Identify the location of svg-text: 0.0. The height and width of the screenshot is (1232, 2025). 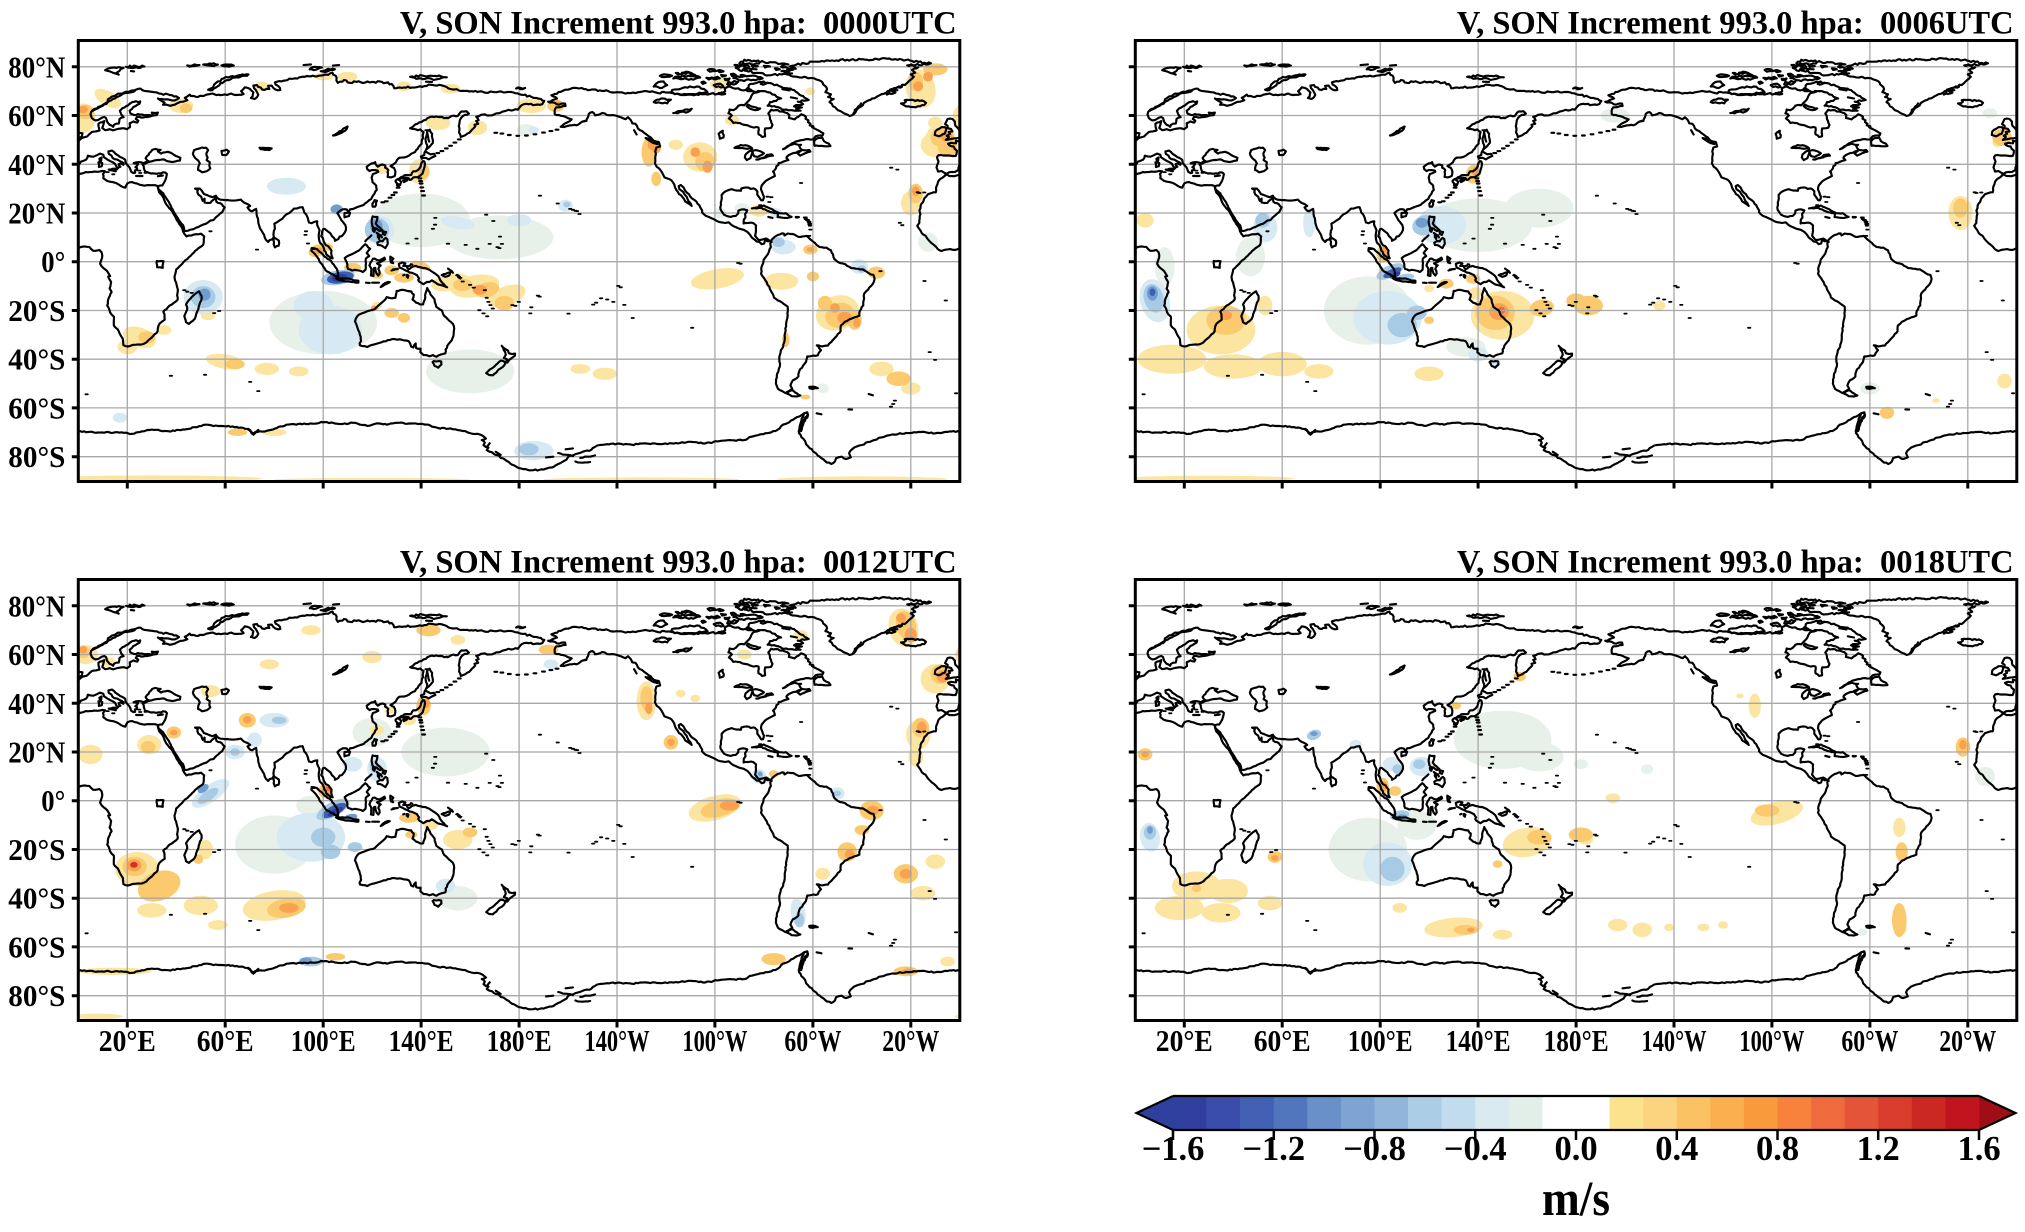
(1575, 1149).